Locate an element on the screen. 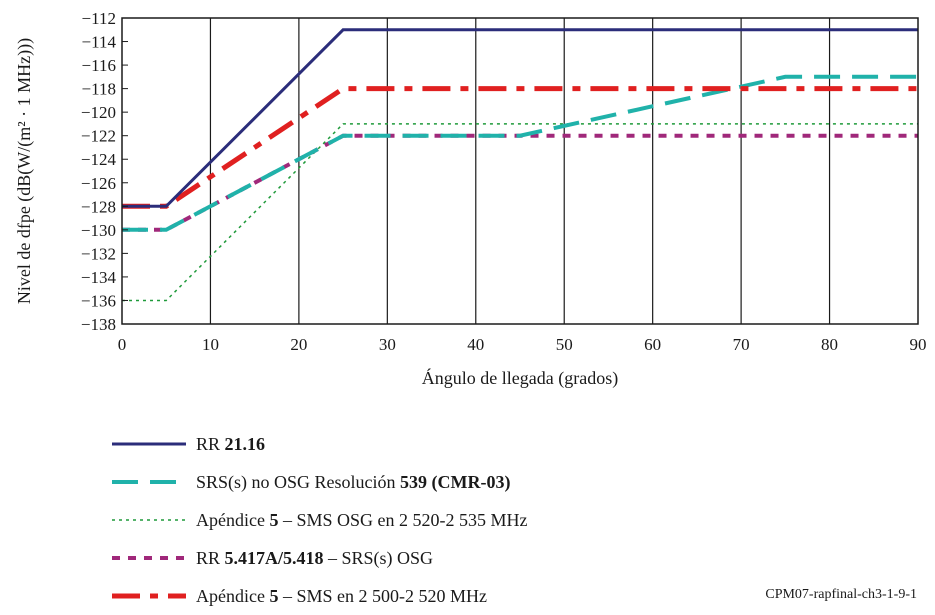 Image resolution: width=935 pixels, height=615 pixels. legend-label: RR 21.16 is located at coordinates (230, 444).